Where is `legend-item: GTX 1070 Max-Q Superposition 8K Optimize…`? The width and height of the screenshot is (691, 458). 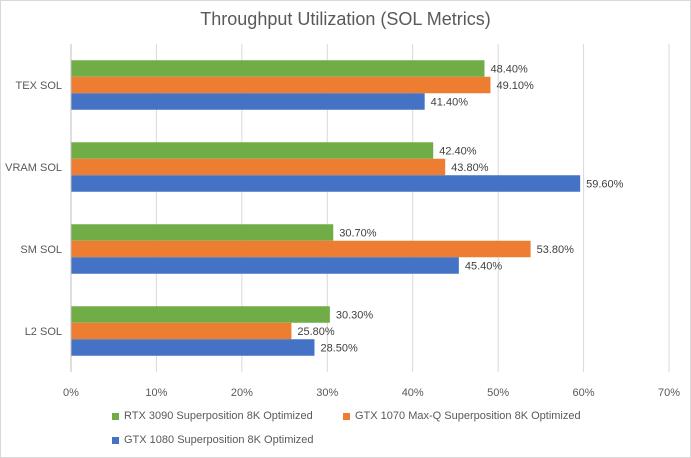 legend-item: GTX 1070 Max-Q Superposition 8K Optimize… is located at coordinates (462, 416).